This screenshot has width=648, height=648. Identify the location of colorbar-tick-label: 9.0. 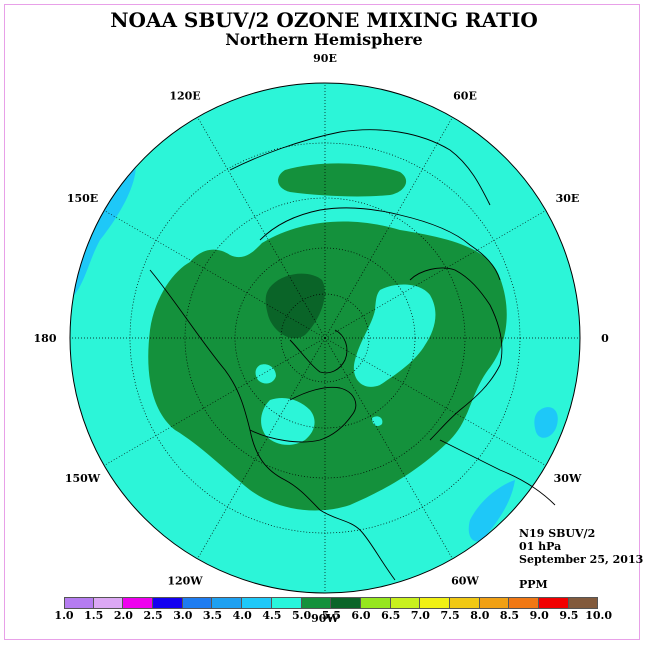
(539, 615).